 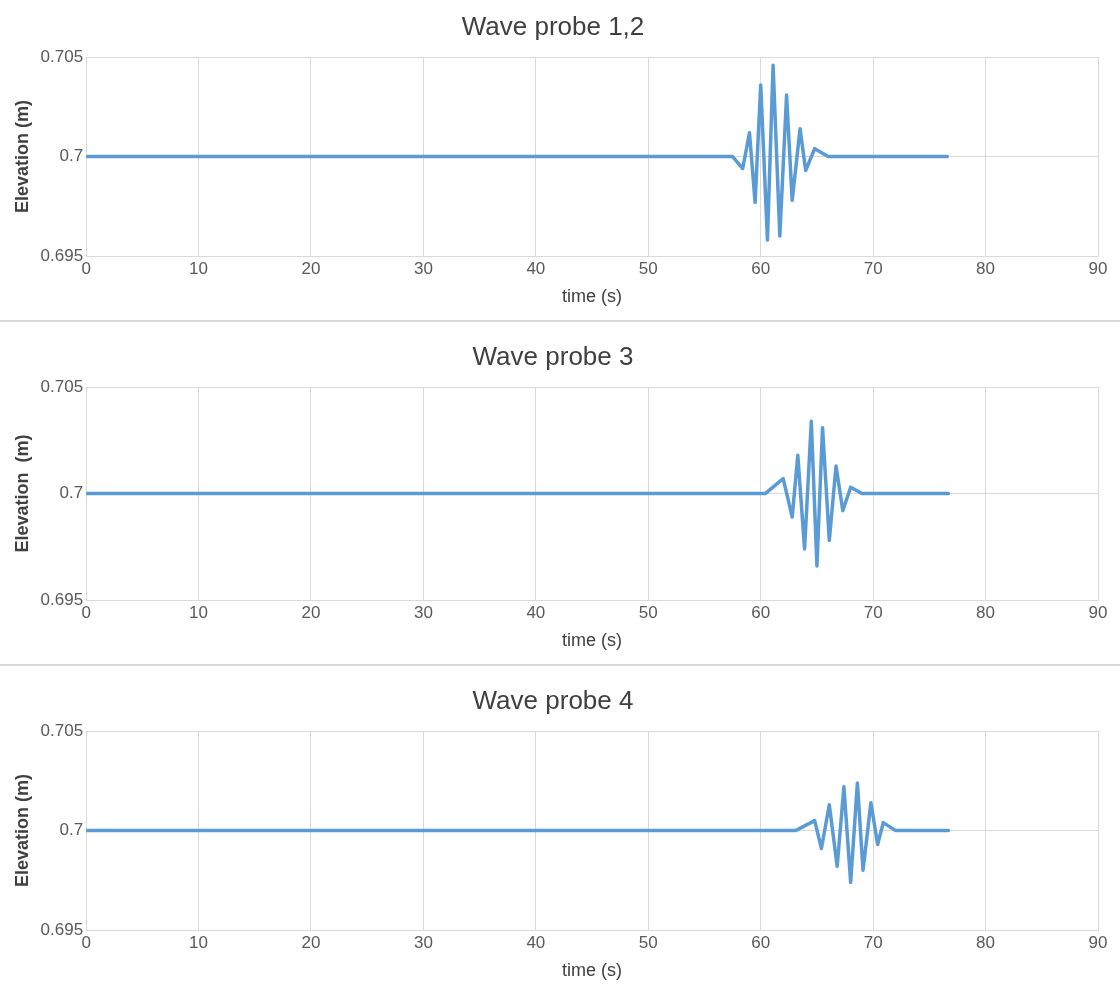 I want to click on chart-title: Wave probe 4, so click(x=553, y=699).